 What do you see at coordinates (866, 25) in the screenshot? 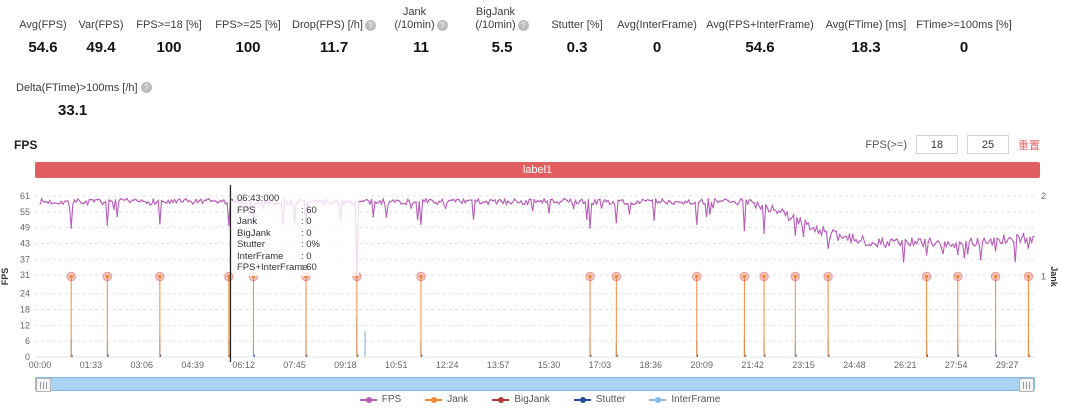
I see `metric-label-text: Avg(FTime) [ms]` at bounding box center [866, 25].